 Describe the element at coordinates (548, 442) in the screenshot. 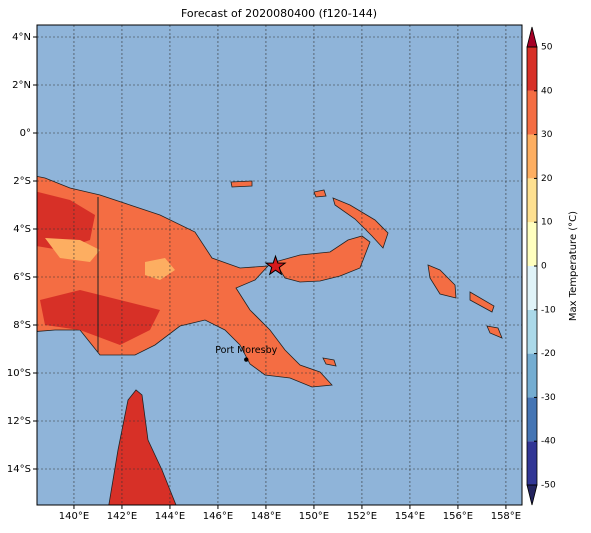

I see `colorbar-tick-label: -40` at that location.